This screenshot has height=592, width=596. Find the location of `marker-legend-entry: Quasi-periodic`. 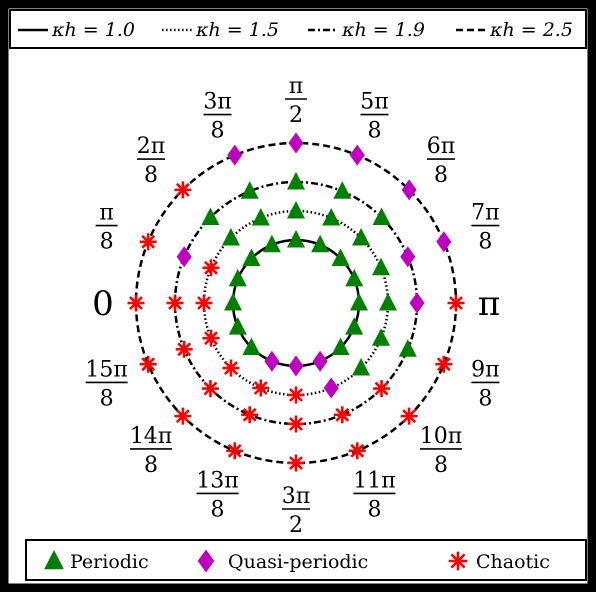

marker-legend-entry: Quasi-periodic is located at coordinates (282, 561).